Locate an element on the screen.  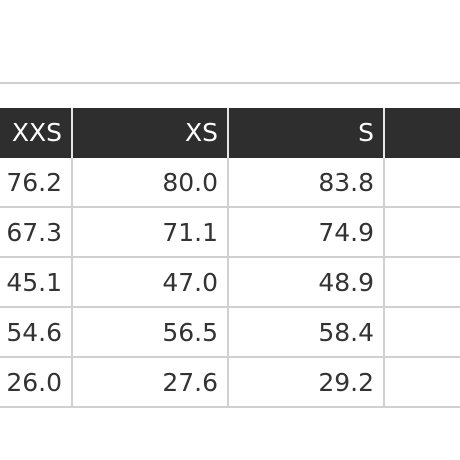
table-cell: 47.0 is located at coordinates (151, 283).